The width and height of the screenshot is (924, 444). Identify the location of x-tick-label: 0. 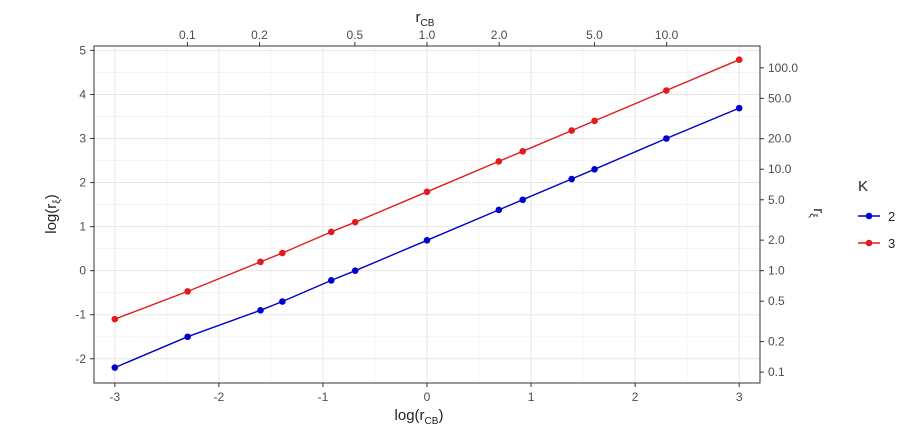
(427, 397).